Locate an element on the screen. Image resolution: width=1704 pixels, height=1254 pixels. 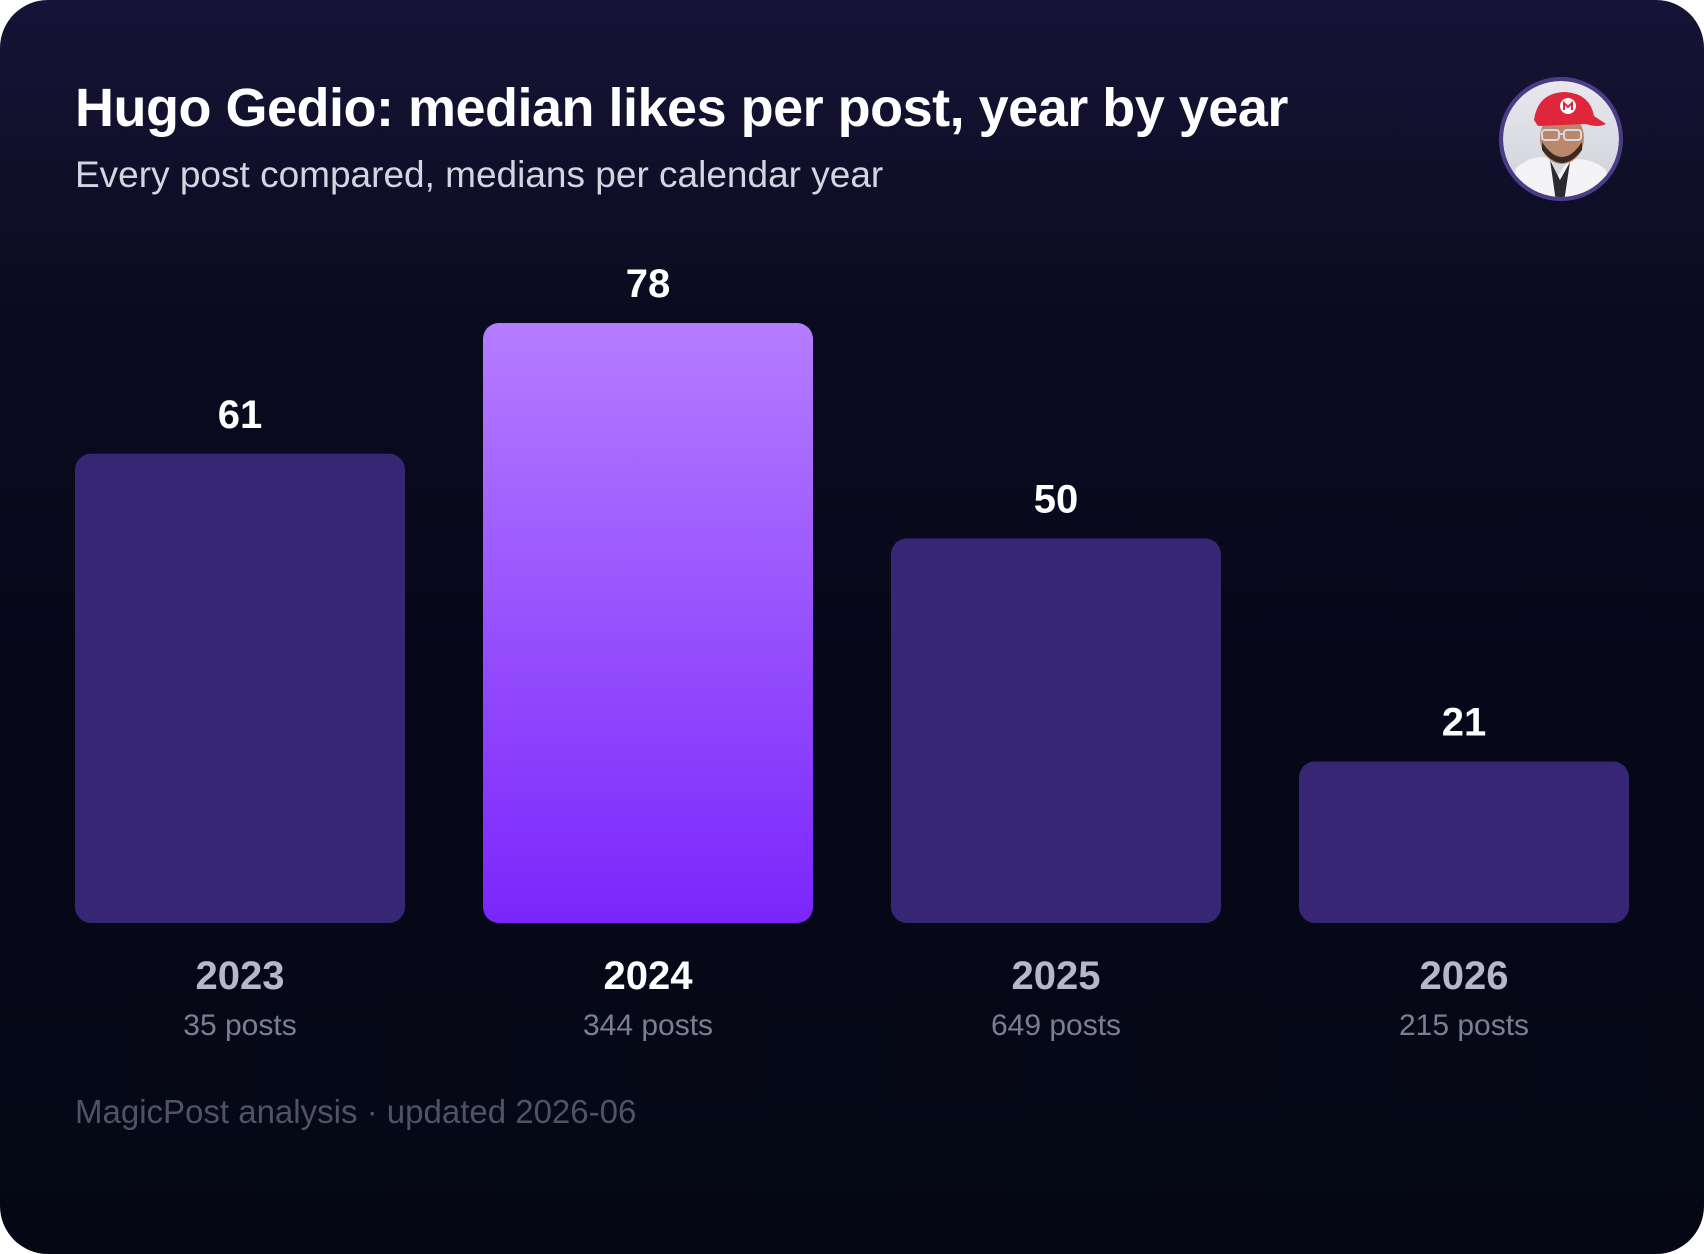
value-label-2023: 61 is located at coordinates (240, 415).